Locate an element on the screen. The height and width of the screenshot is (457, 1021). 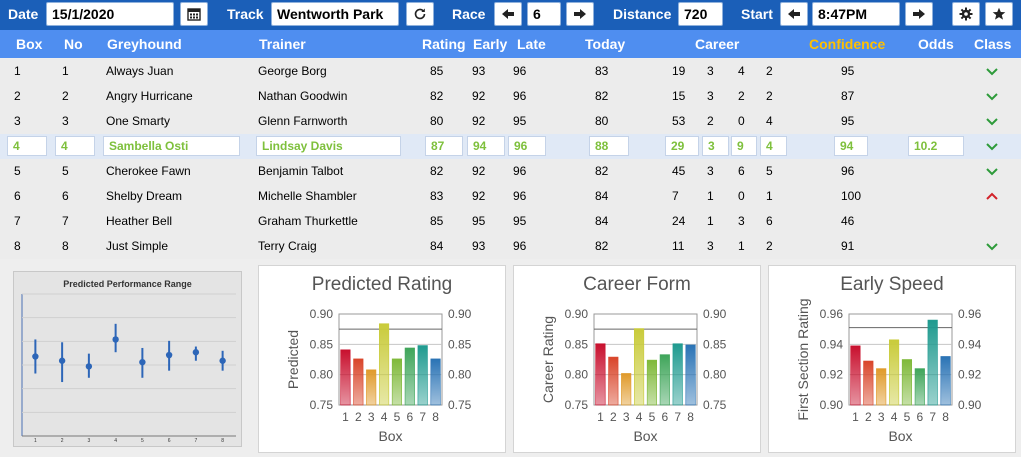
cell-confidence: 94 is located at coordinates (851, 146).